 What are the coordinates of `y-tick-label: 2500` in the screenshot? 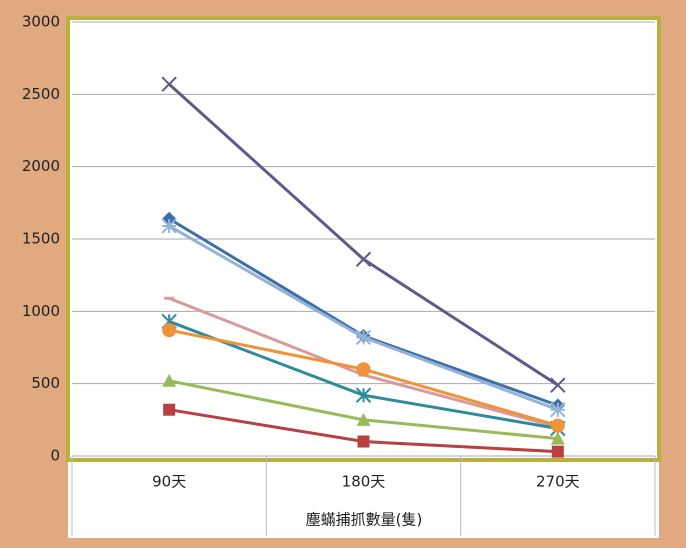 It's located at (41, 94).